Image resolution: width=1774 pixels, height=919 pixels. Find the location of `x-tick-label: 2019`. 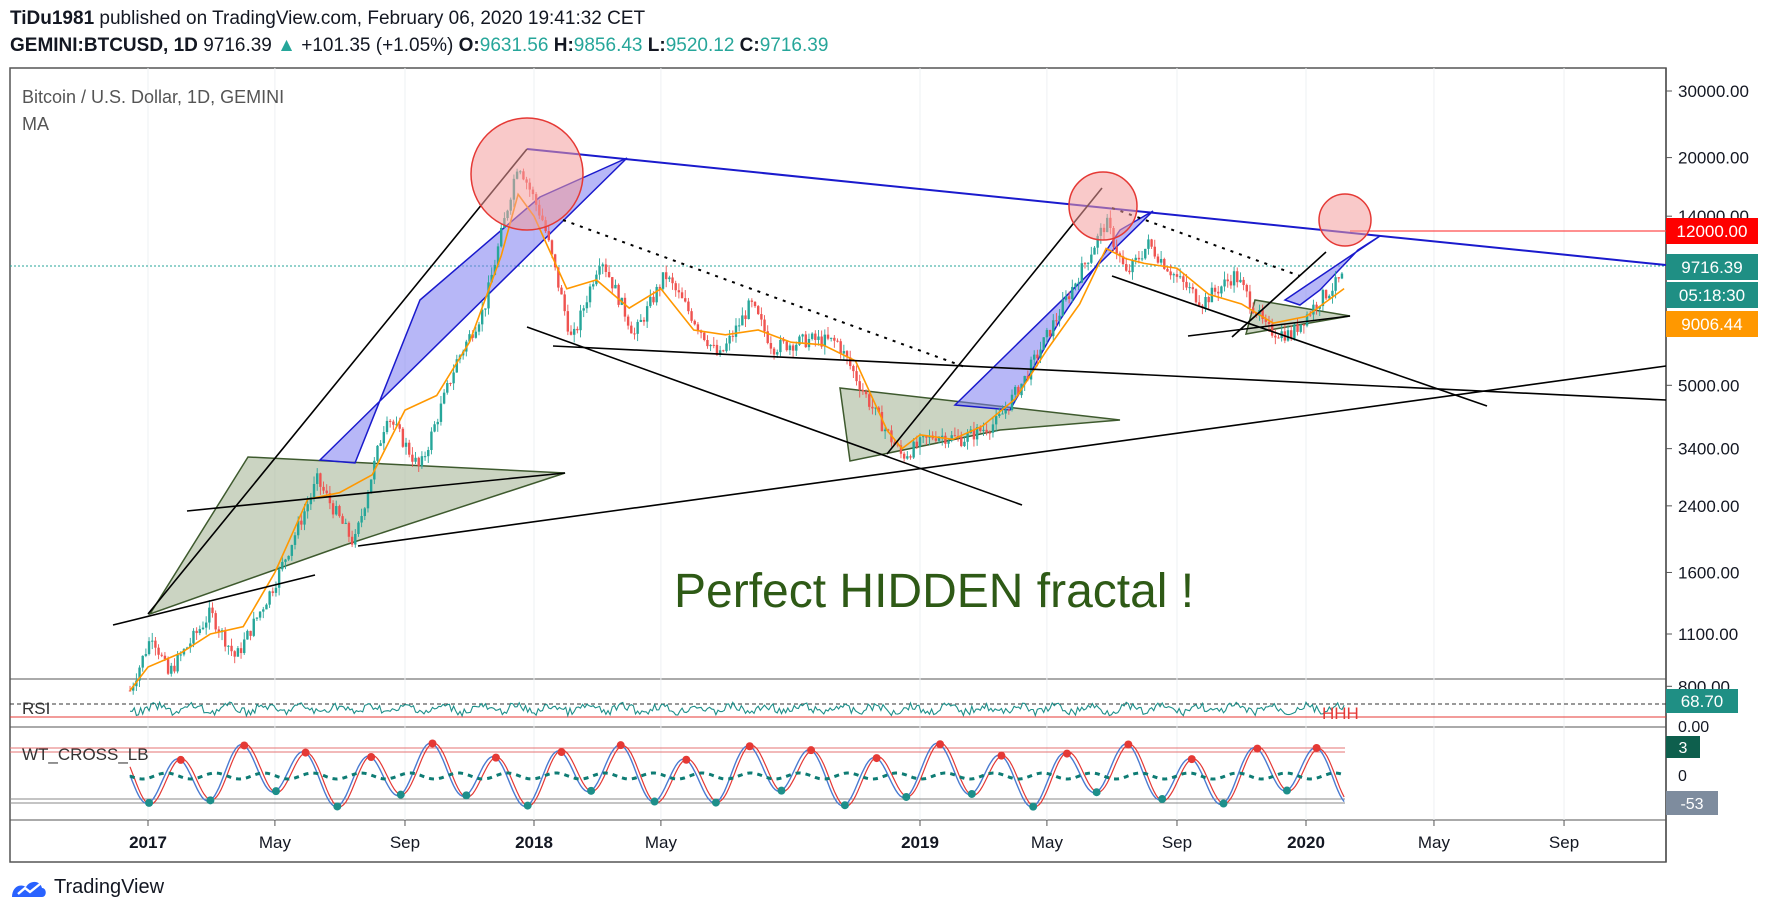

x-tick-label: 2019 is located at coordinates (920, 842).